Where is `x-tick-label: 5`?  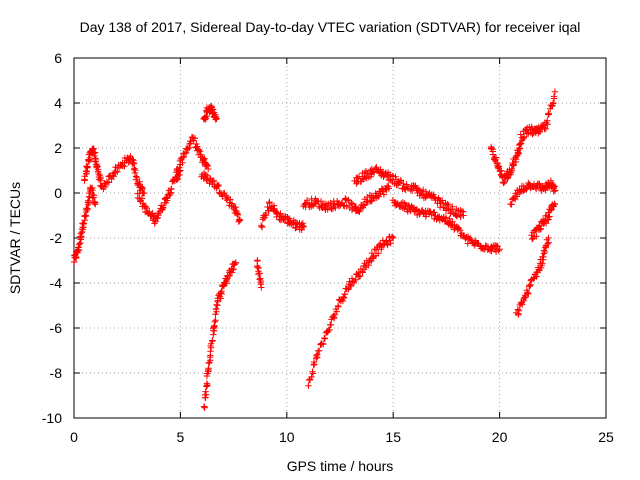
x-tick-label: 5 is located at coordinates (181, 437).